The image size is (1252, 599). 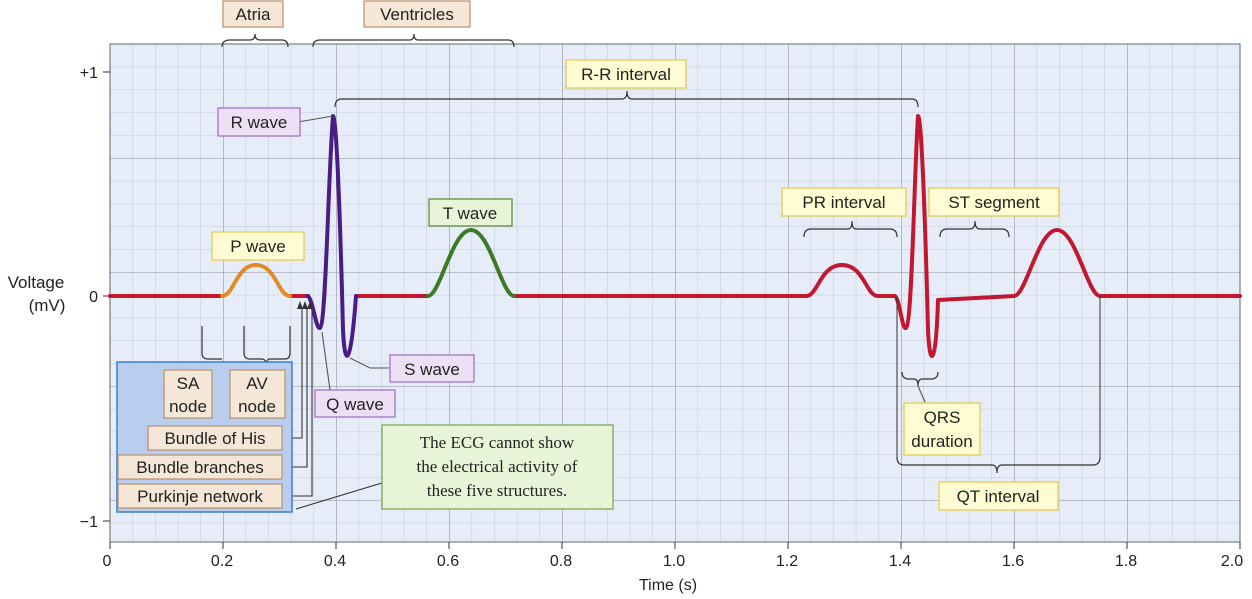 What do you see at coordinates (900, 561) in the screenshot?
I see `x-tick-label: 1.4` at bounding box center [900, 561].